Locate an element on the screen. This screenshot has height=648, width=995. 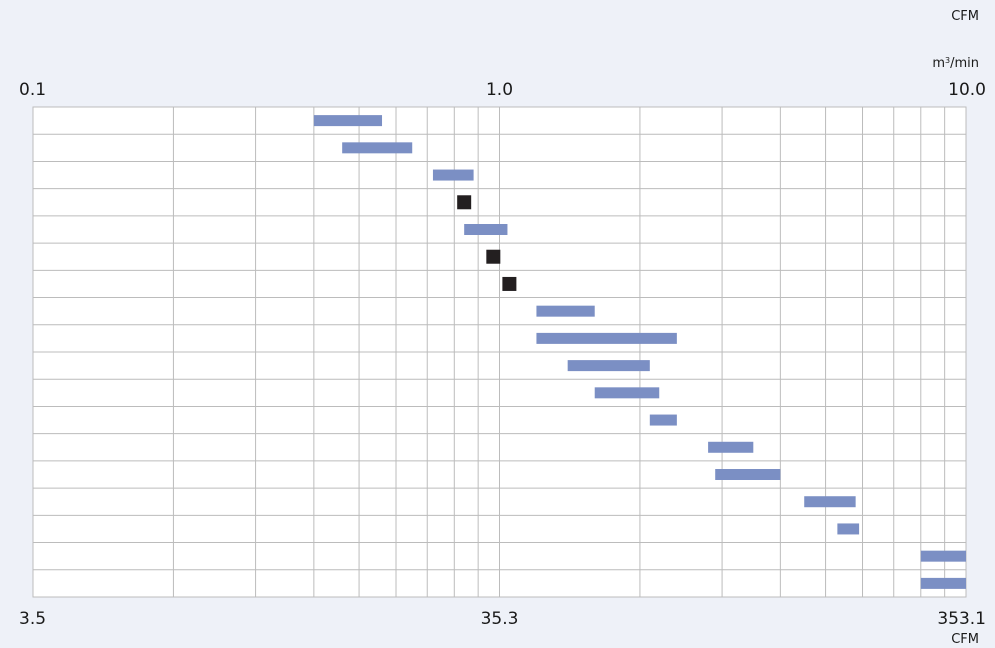
bottom-unit-cfm: CFM is located at coordinates (965, 639).